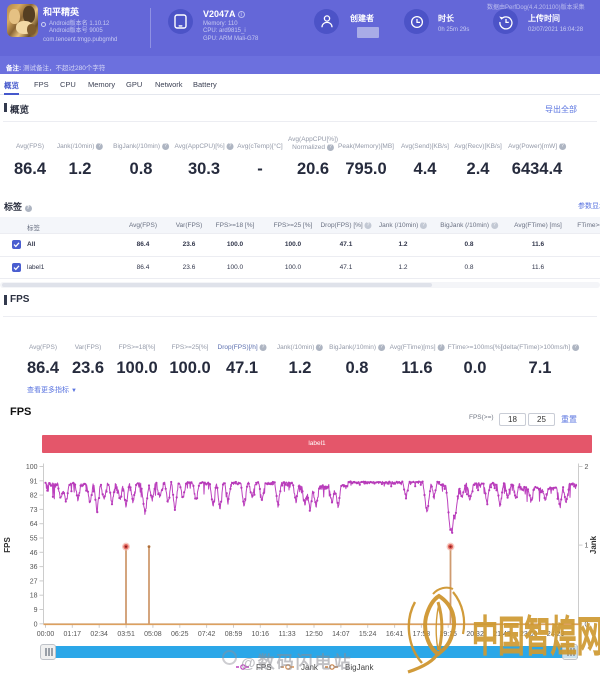 The width and height of the screenshot is (600, 674). I want to click on svg-text: 05:08, so click(153, 634).